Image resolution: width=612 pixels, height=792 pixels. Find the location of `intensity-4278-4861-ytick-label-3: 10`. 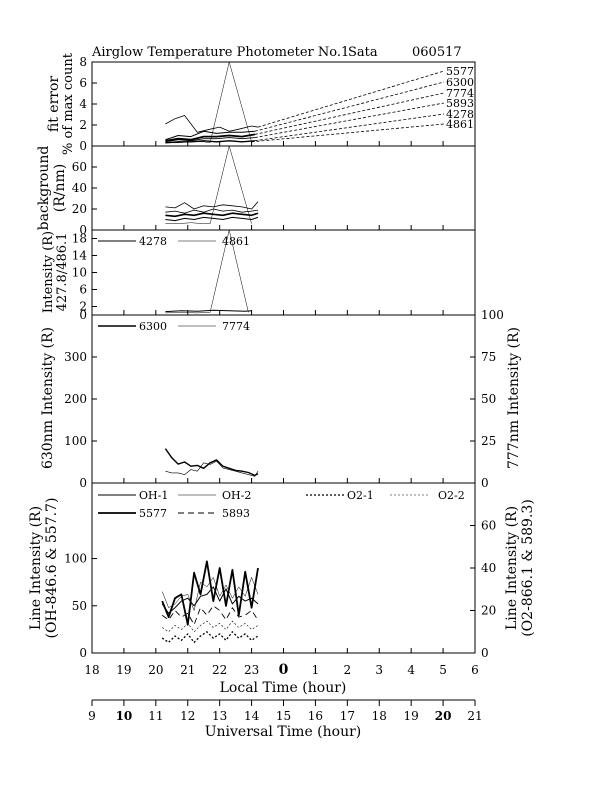

intensity-4278-4861-ytick-label-3: 10 is located at coordinates (79, 273).